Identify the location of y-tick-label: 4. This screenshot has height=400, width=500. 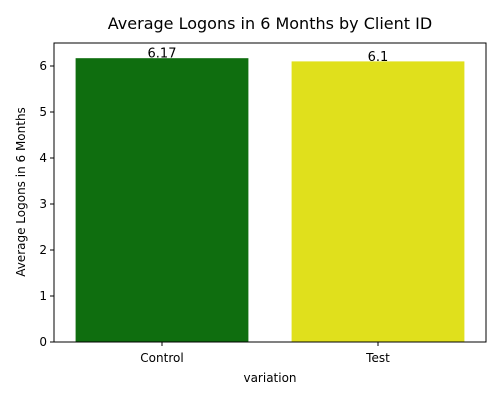
(43, 158).